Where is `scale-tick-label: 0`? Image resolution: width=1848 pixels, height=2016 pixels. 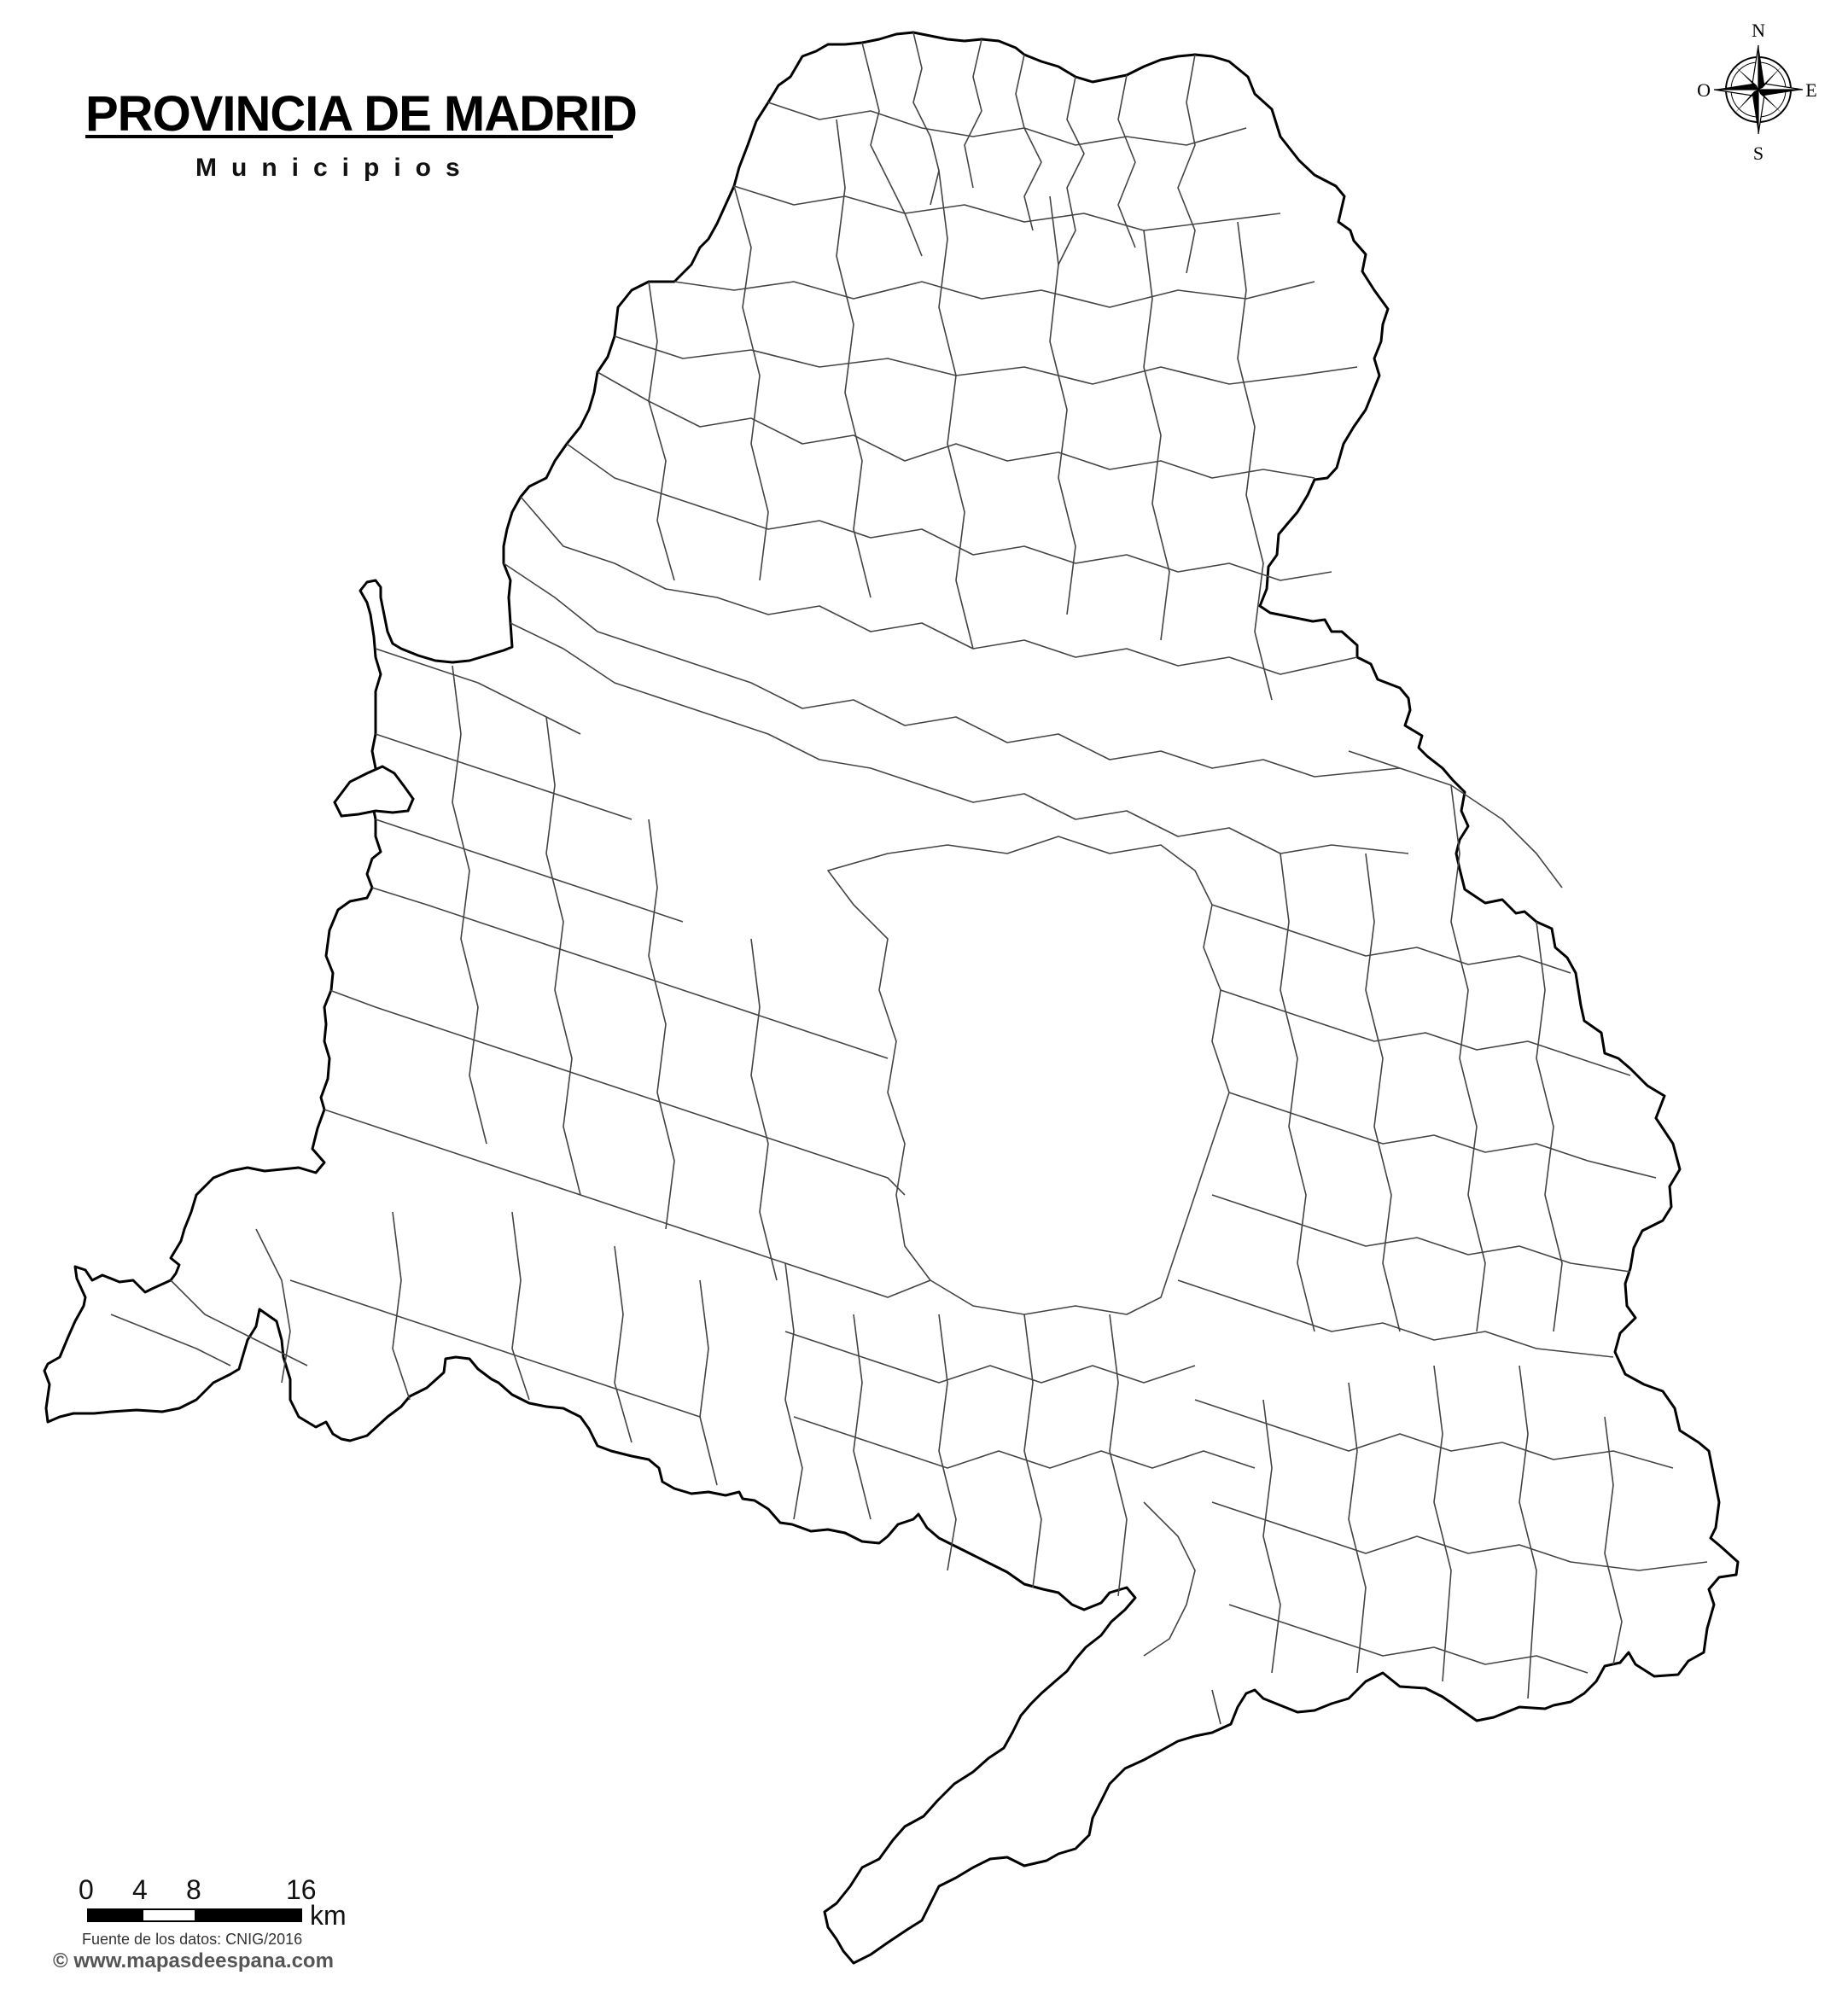
scale-tick-label: 0 is located at coordinates (86, 1889).